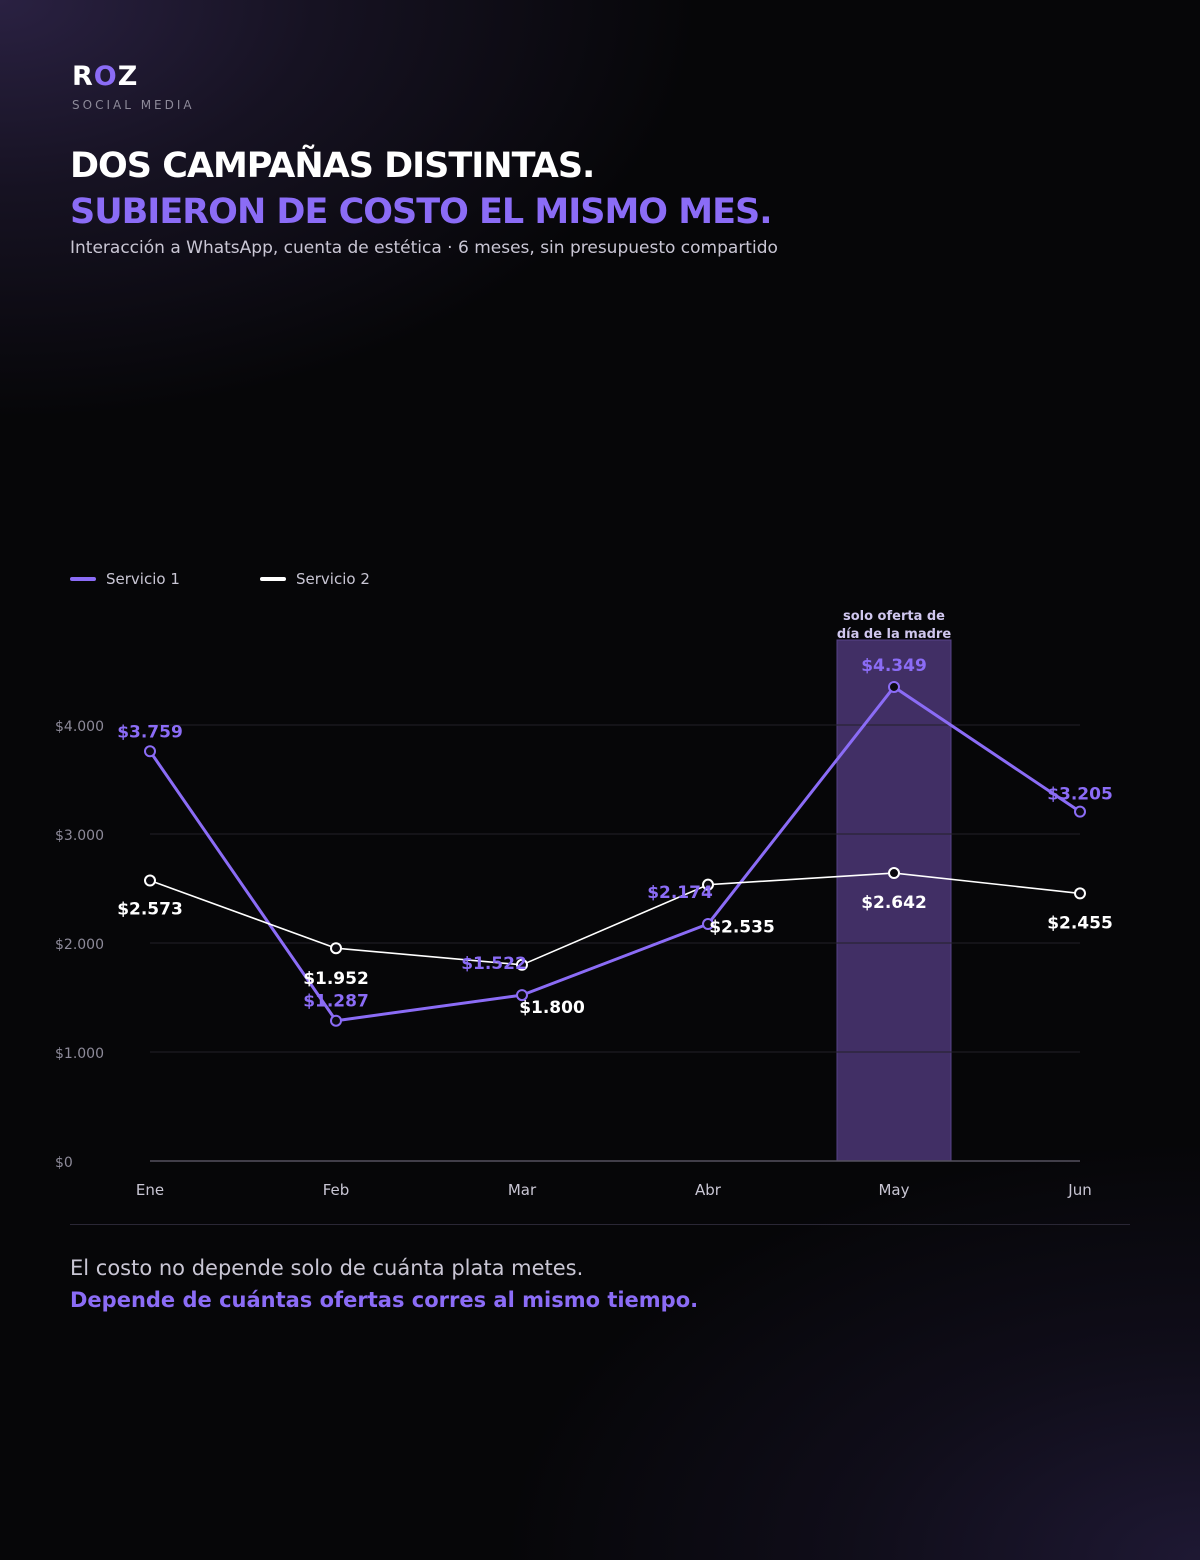 The width and height of the screenshot is (1200, 1560). I want to click on data-label-servicio-2: $1.800, so click(552, 1008).